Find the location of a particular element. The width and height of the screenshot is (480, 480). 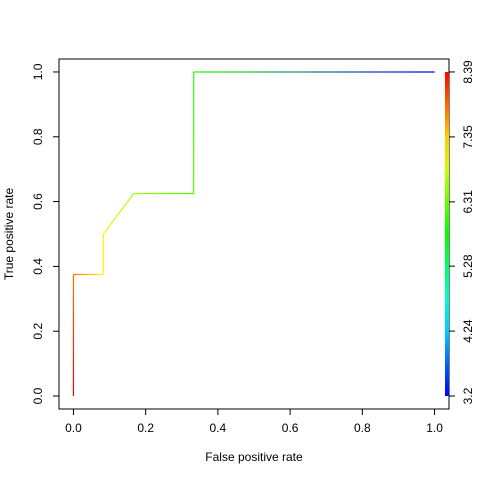

roc-segment is located at coordinates (118, 214).